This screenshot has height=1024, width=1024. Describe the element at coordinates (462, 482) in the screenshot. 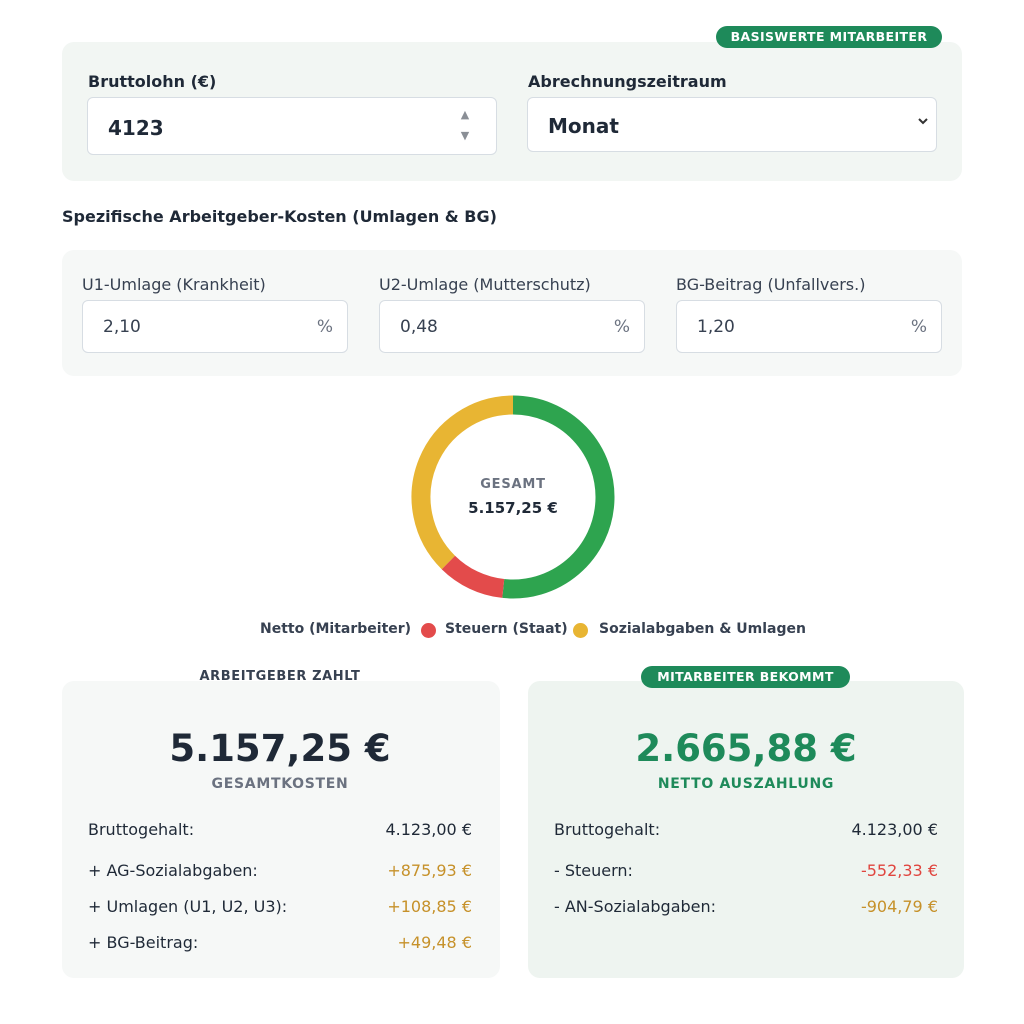

I see `donut-slice-sozial` at that location.